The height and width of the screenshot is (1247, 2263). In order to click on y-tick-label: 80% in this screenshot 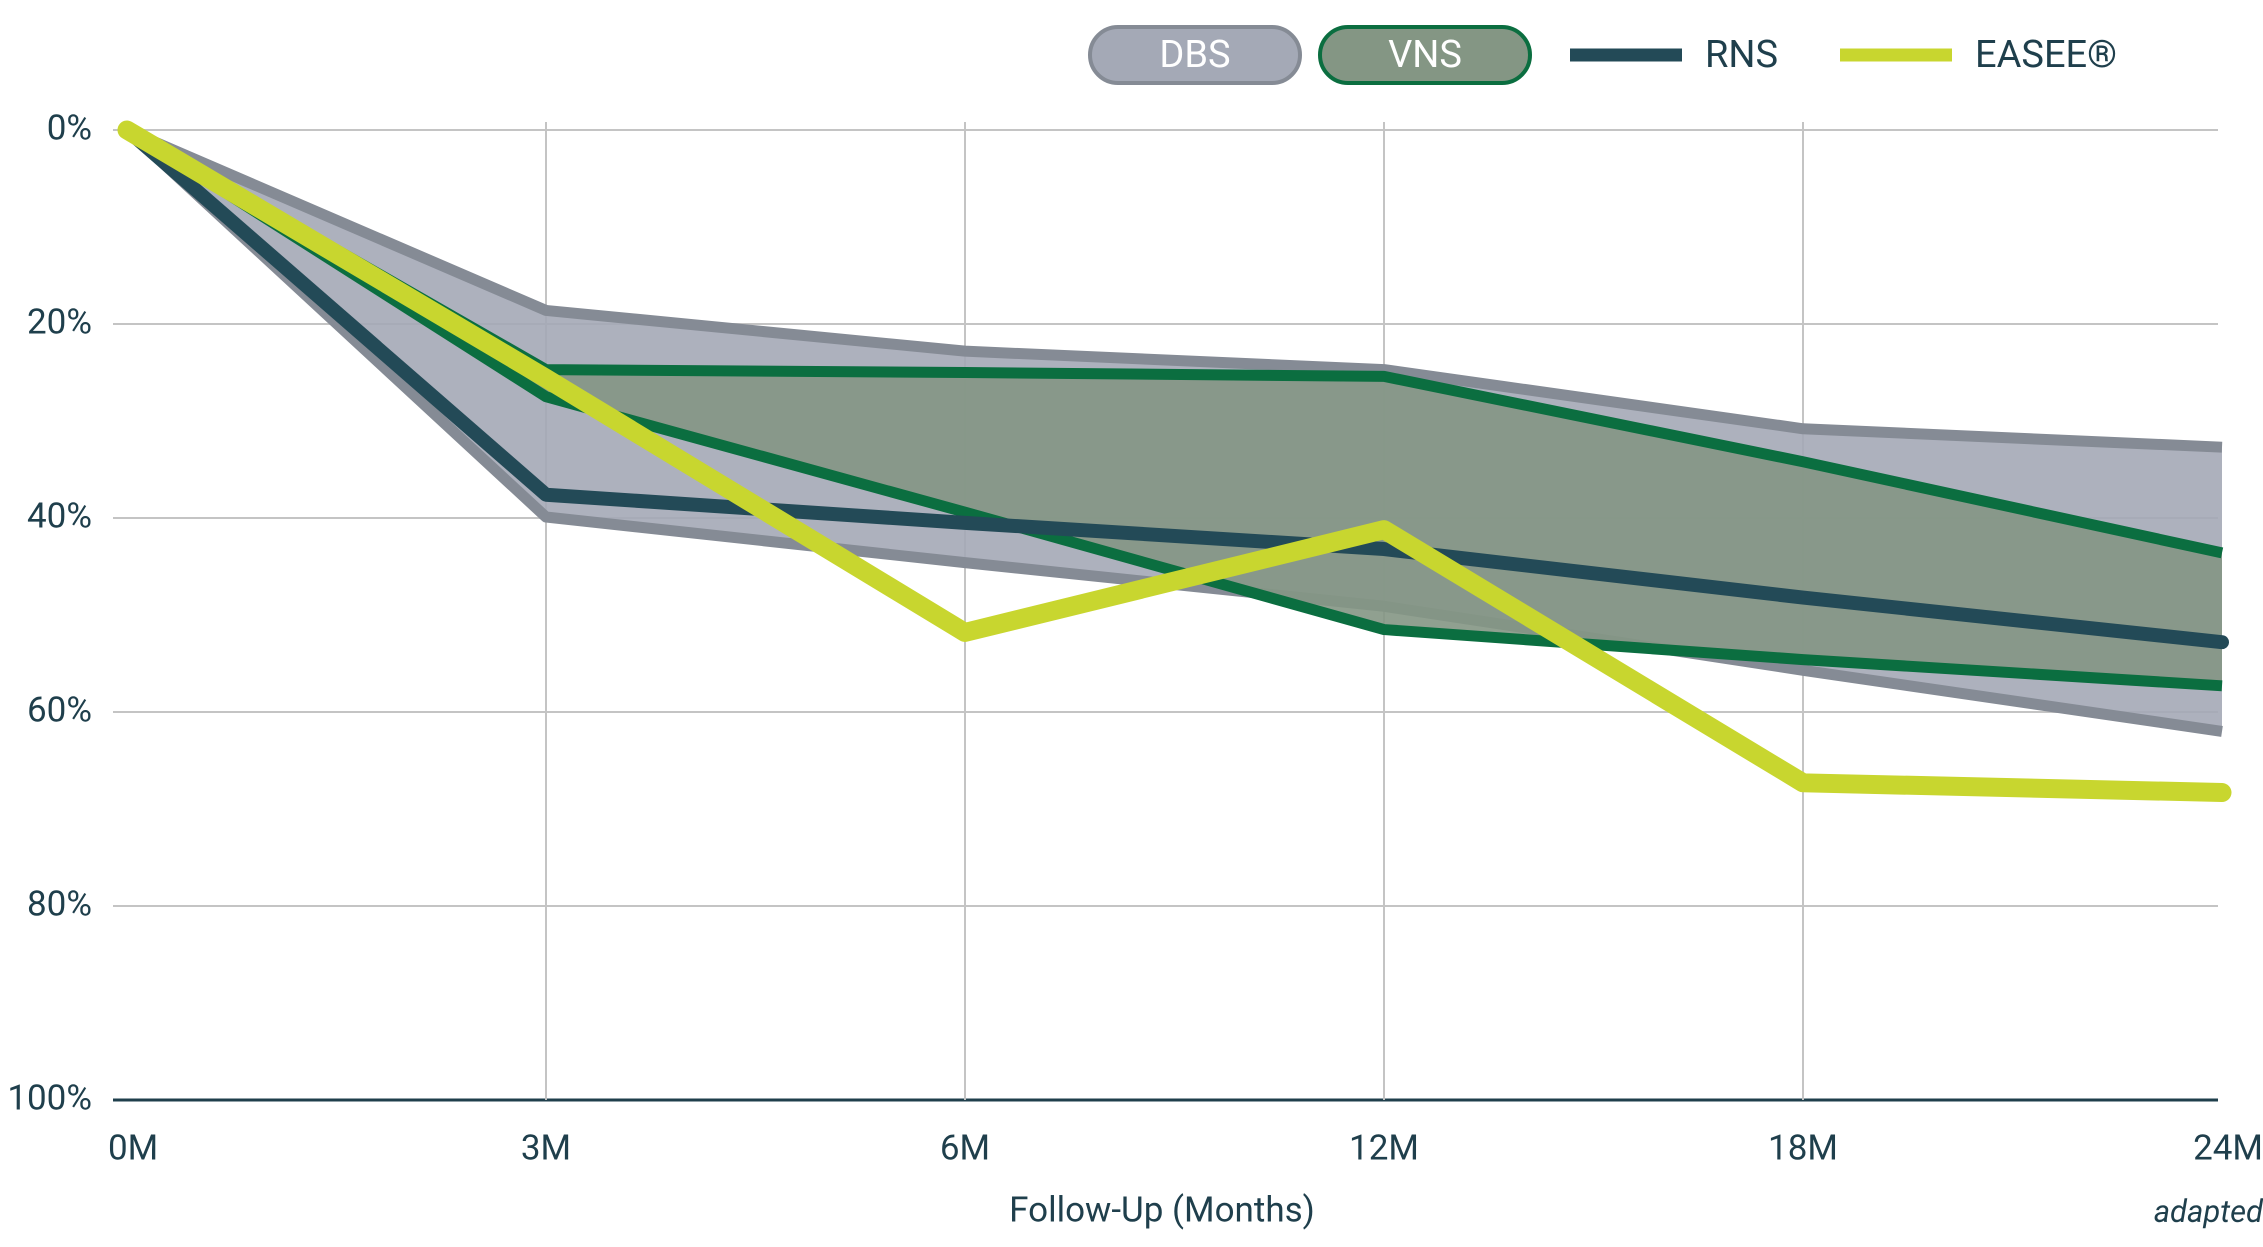, I will do `click(59, 903)`.